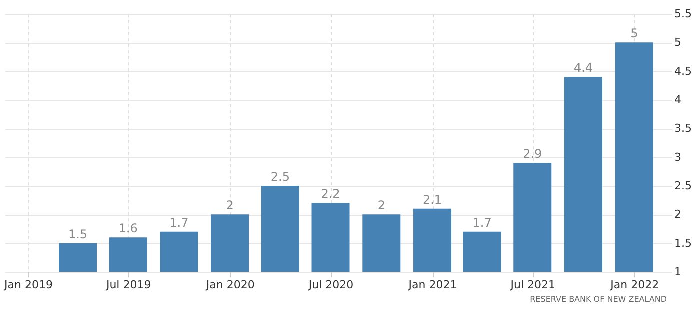  What do you see at coordinates (635, 285) in the screenshot?
I see `x-tick-label: Jan 2022` at bounding box center [635, 285].